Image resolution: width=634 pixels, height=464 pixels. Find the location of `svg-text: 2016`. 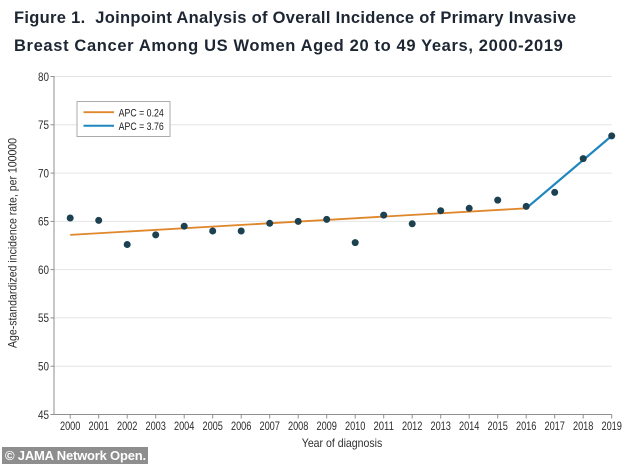

svg-text: 2016 is located at coordinates (526, 426).